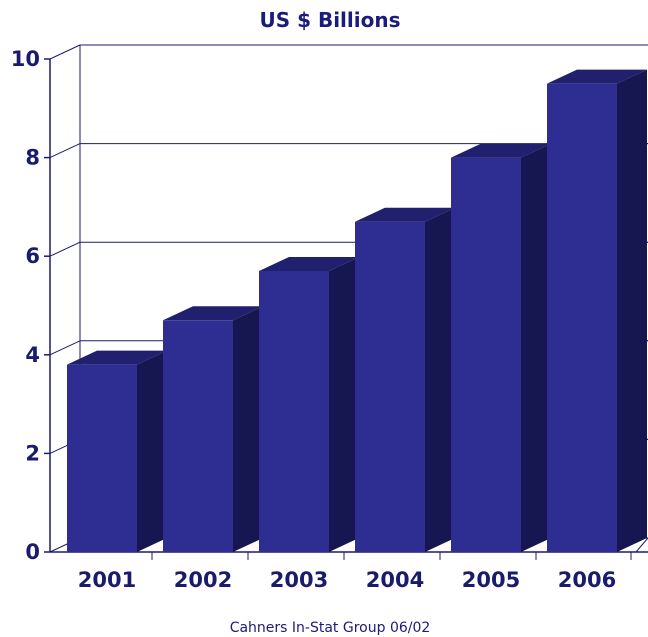 This screenshot has height=637, width=648. What do you see at coordinates (32, 552) in the screenshot?
I see `y-tick-label: 0` at bounding box center [32, 552].